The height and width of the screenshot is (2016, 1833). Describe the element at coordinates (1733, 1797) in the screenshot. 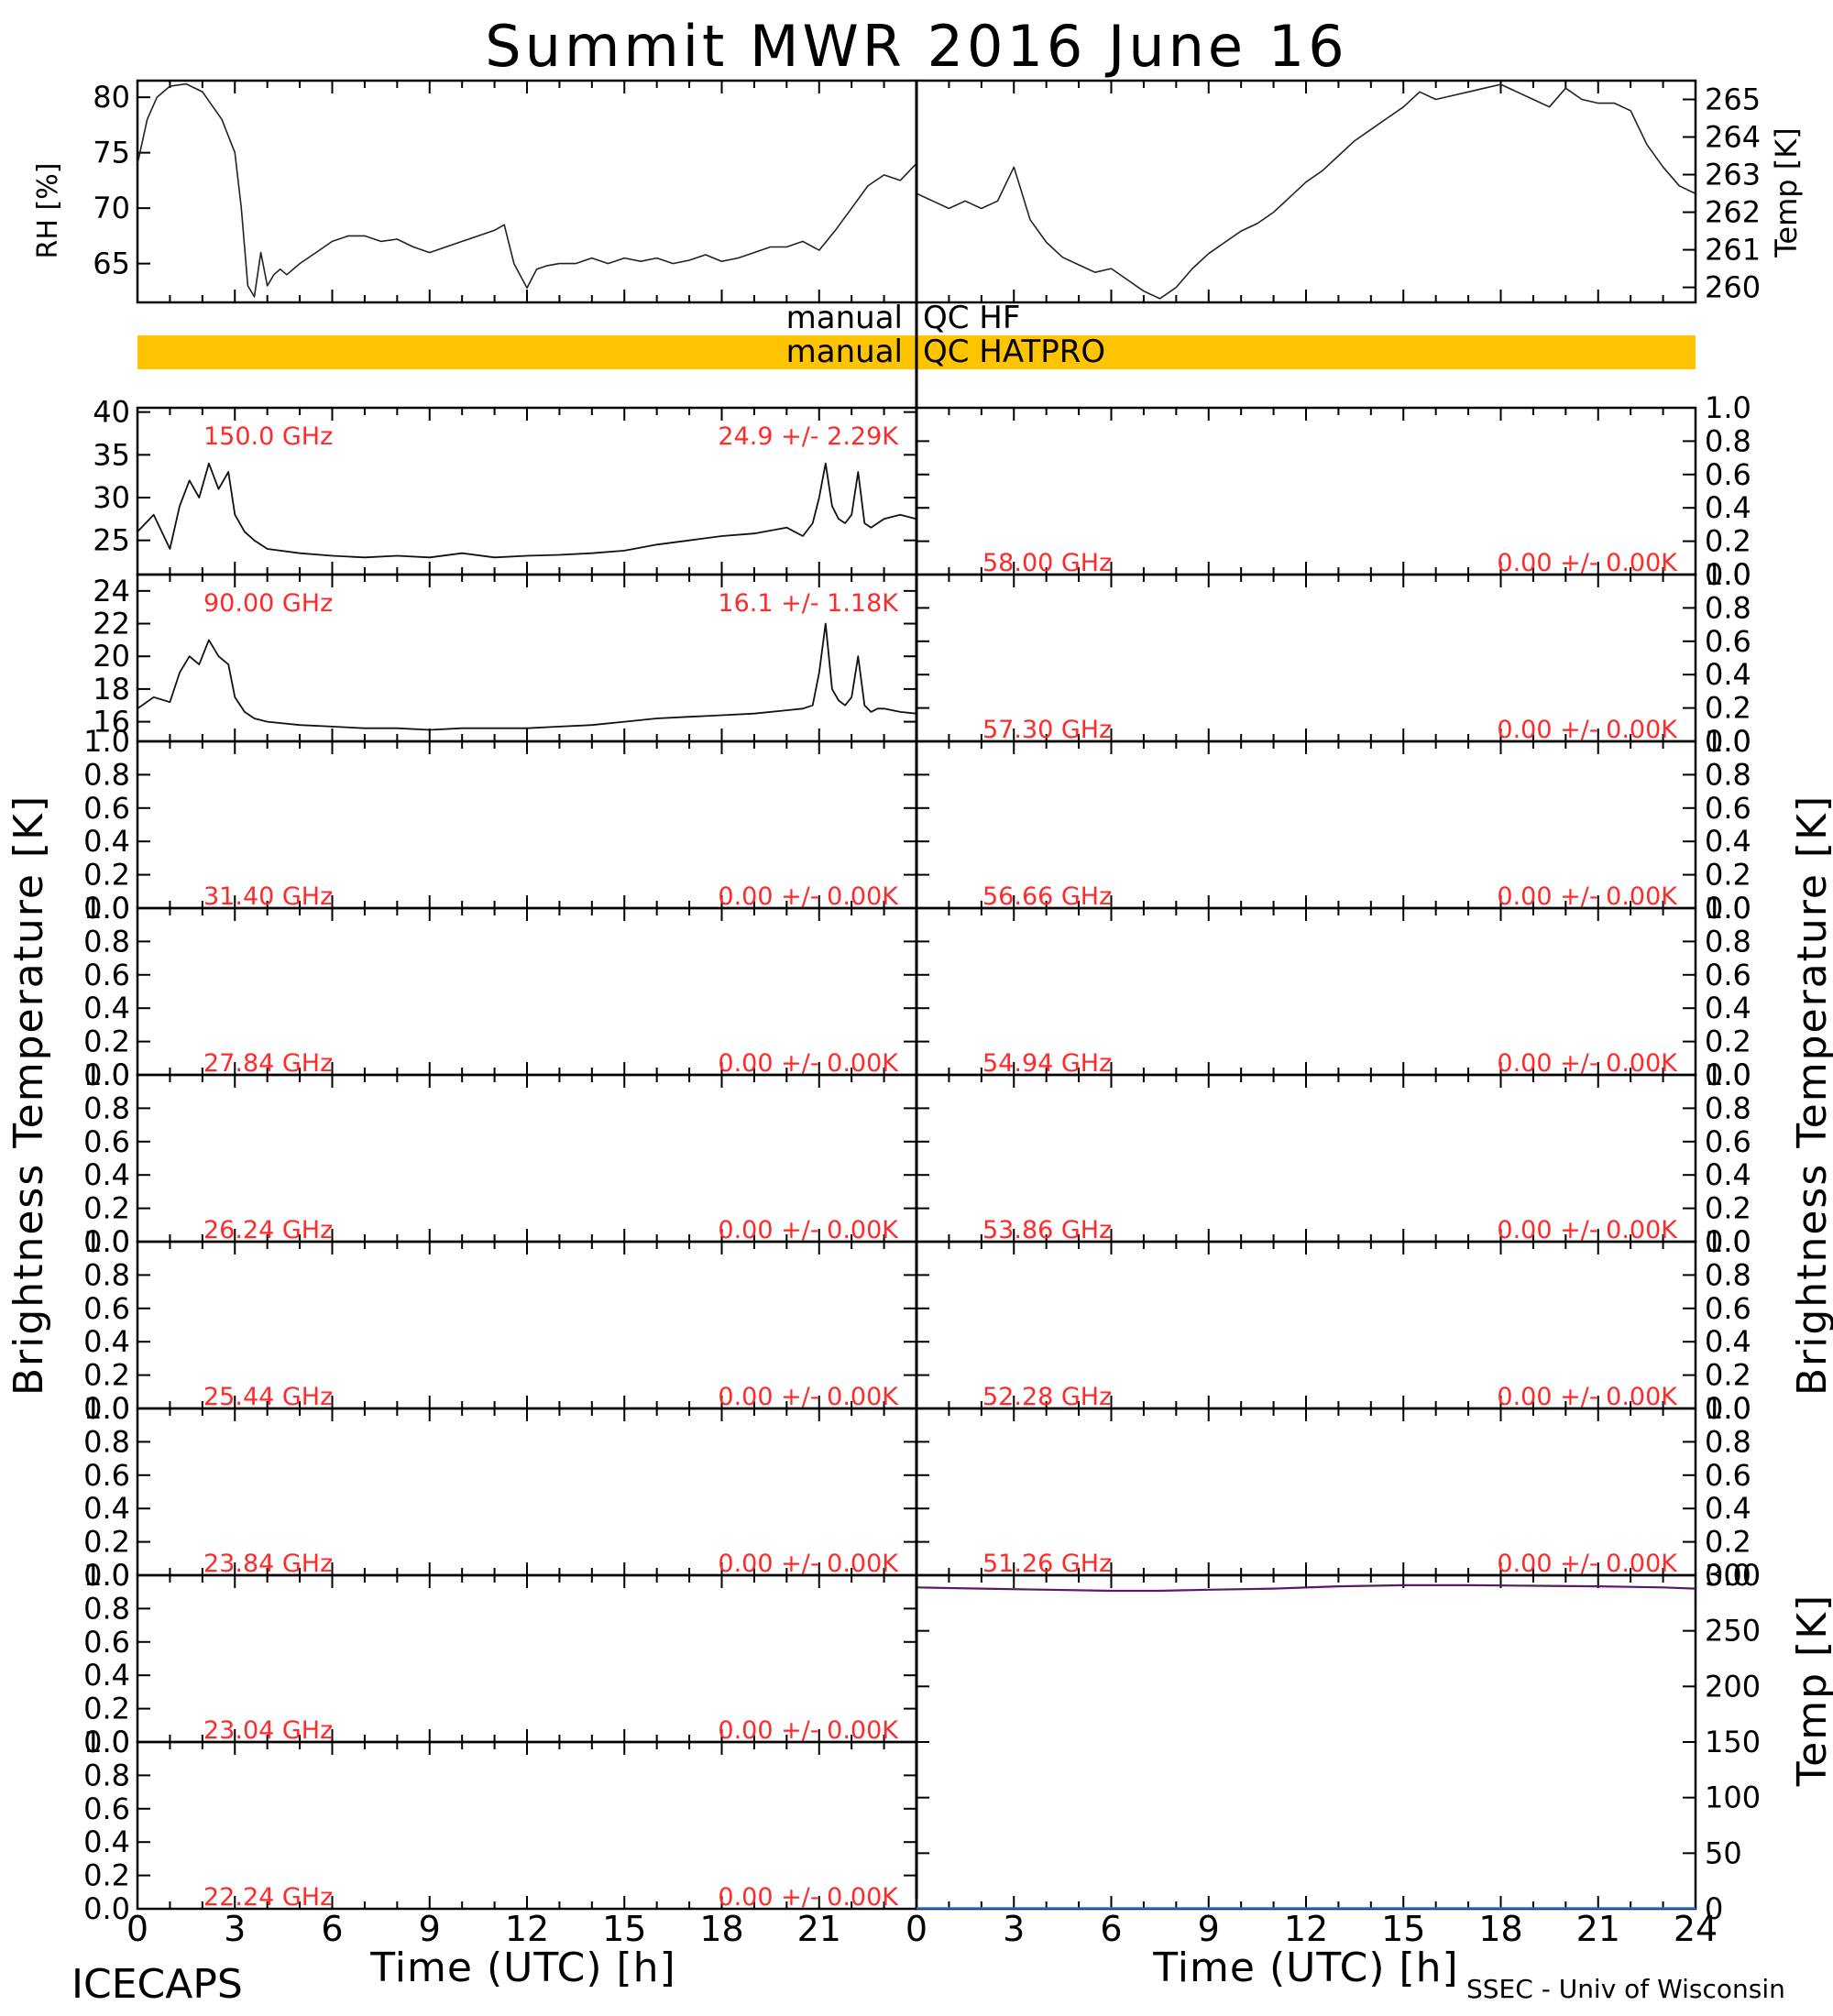

I see `panel-blackbody-ytick-label: 100` at that location.